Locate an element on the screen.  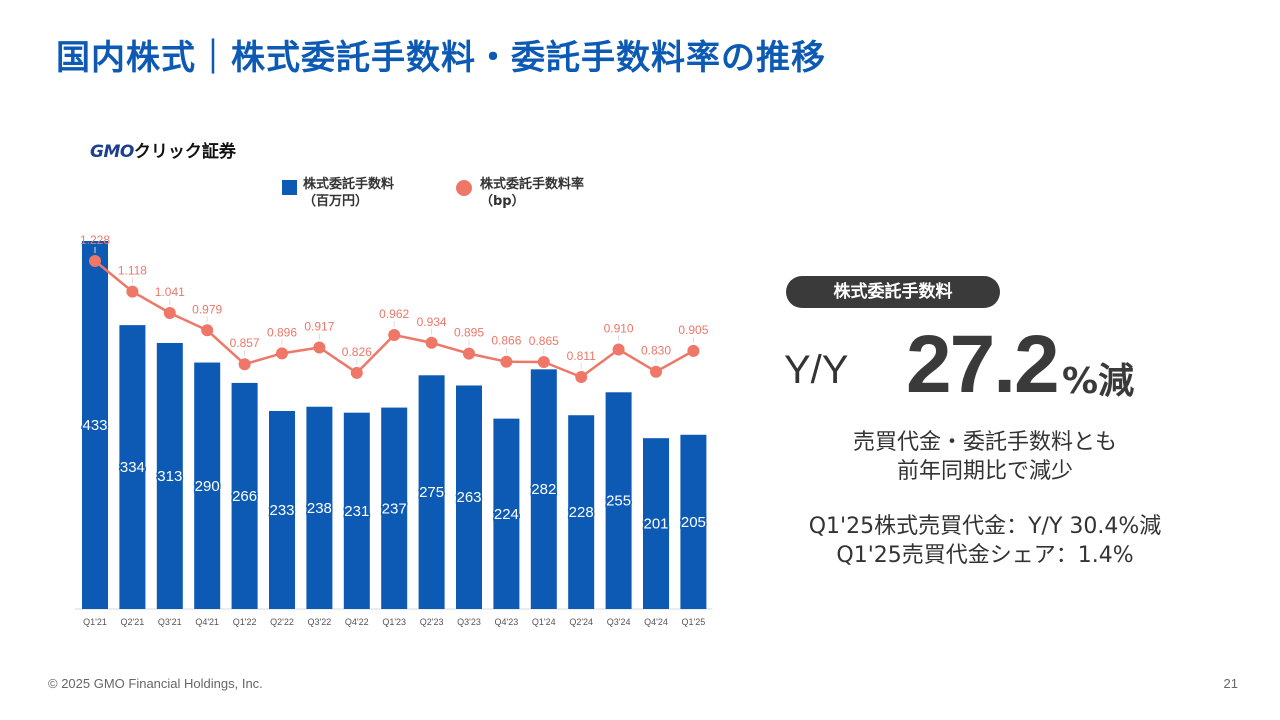
summary-2-line-2: Q1'25売買代金シェア：1.4% is located at coordinates (985, 555).